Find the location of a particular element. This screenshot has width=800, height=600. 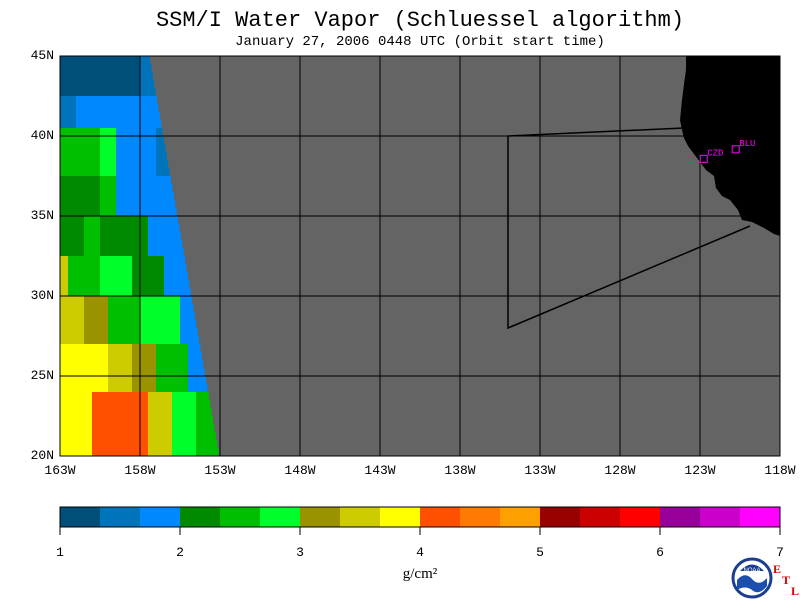

longitude-label: 148W is located at coordinates (300, 470).